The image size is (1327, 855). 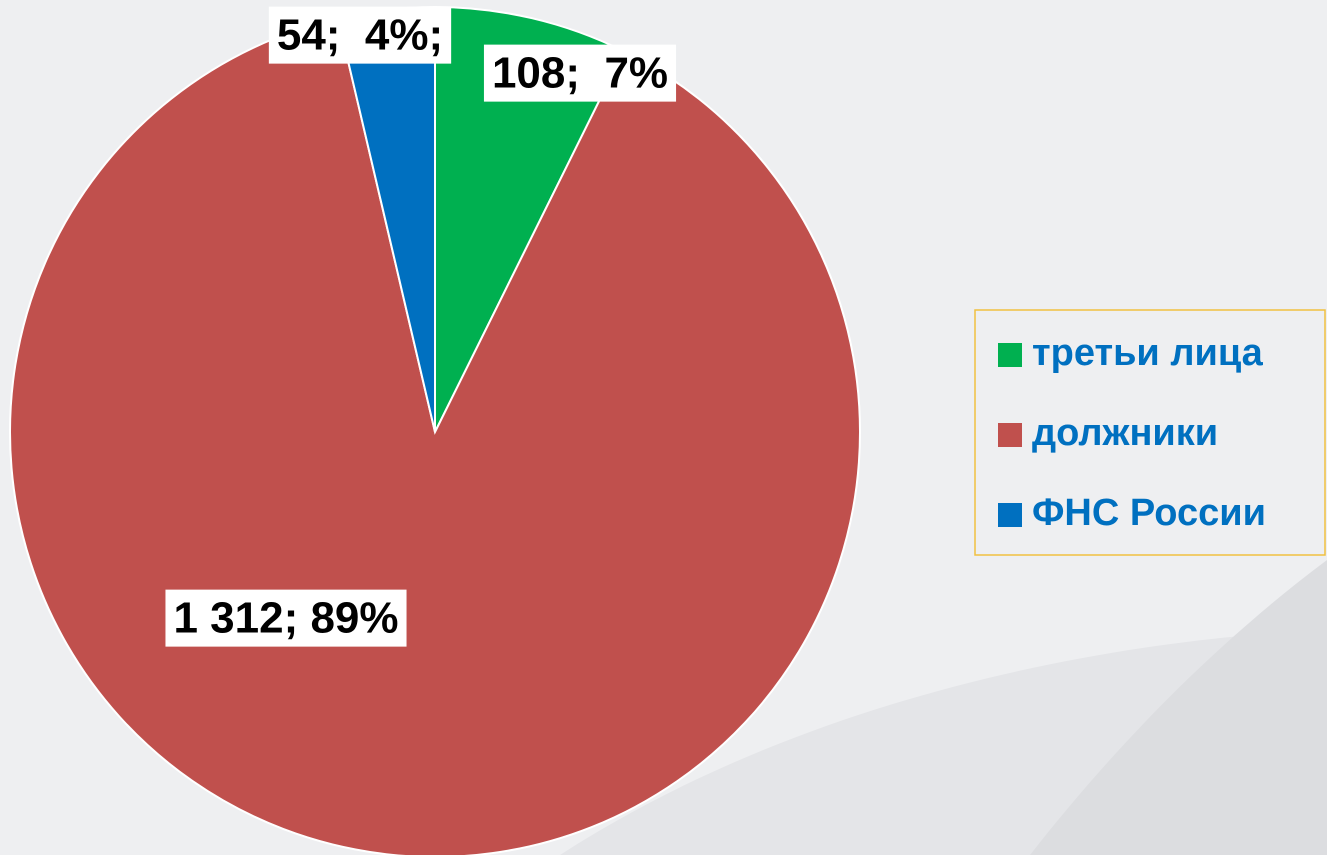 I want to click on legend-box, so click(x=1150, y=432).